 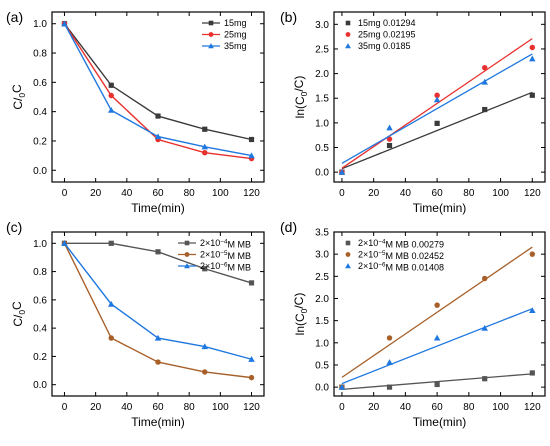 I want to click on x-tick-label: 60, so click(x=158, y=193).